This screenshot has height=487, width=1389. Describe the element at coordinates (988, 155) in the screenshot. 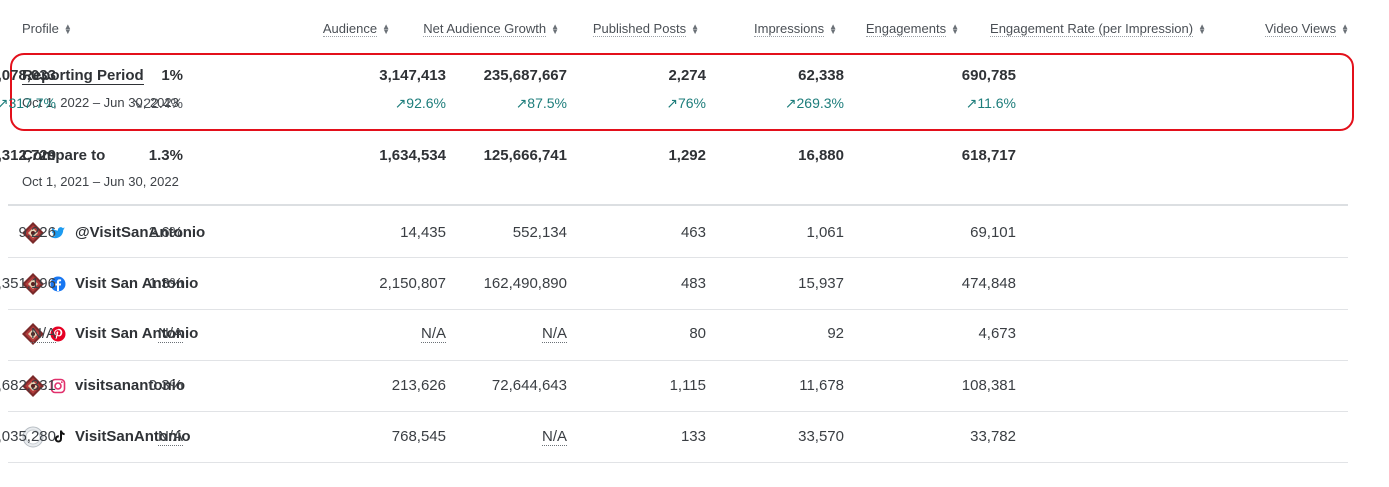

I see `compare-audience-value: 618,717` at that location.